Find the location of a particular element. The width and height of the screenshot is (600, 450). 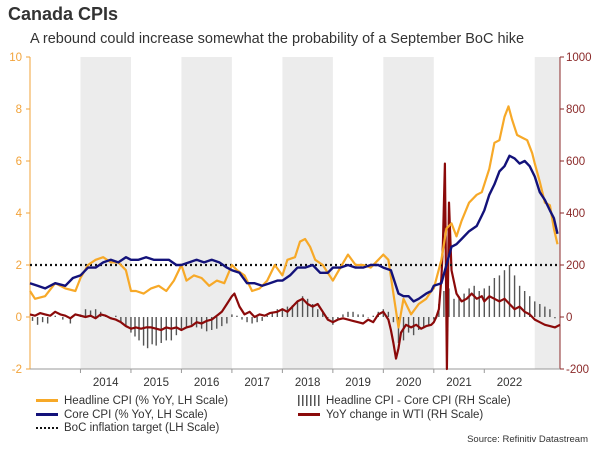

left-tick-label-3: 4 is located at coordinates (19, 214).